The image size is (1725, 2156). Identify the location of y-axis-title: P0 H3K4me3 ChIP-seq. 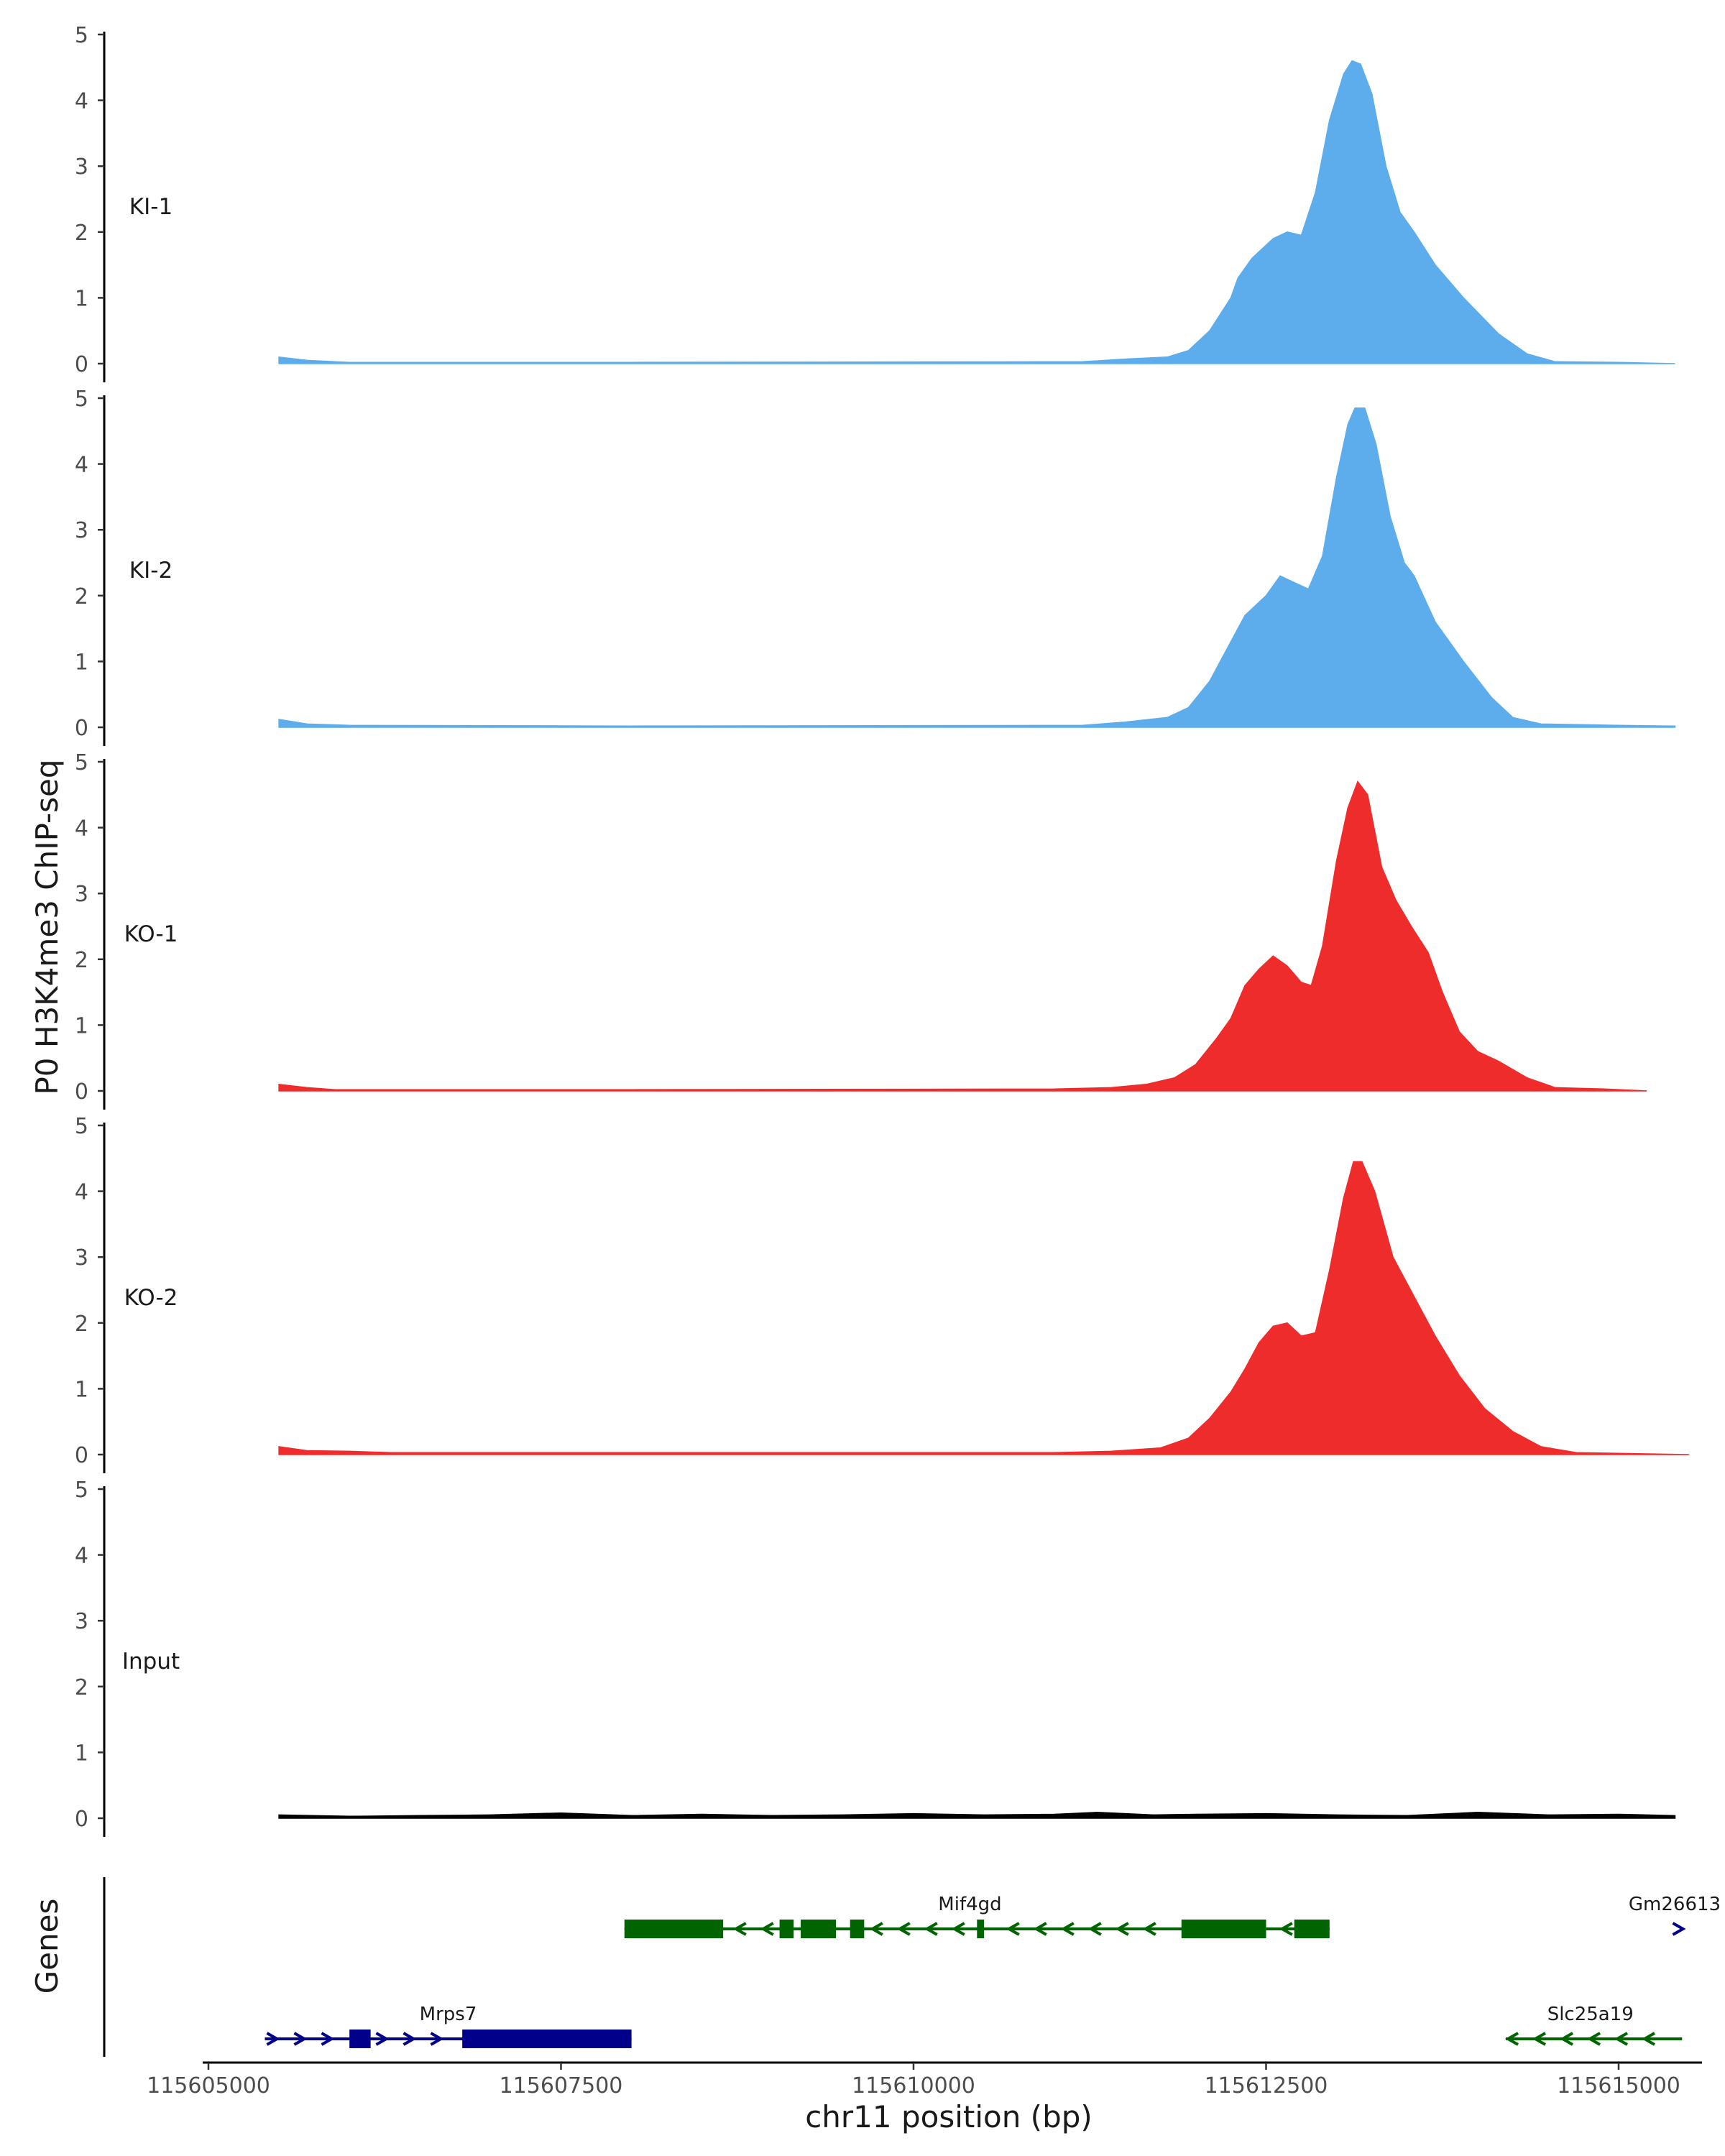
(47, 927).